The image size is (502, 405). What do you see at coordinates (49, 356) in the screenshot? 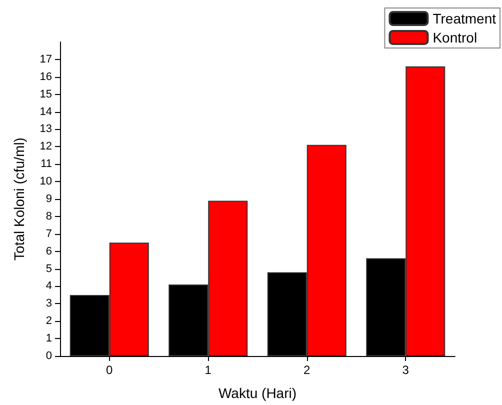
I see `y-tick-label: 0` at bounding box center [49, 356].